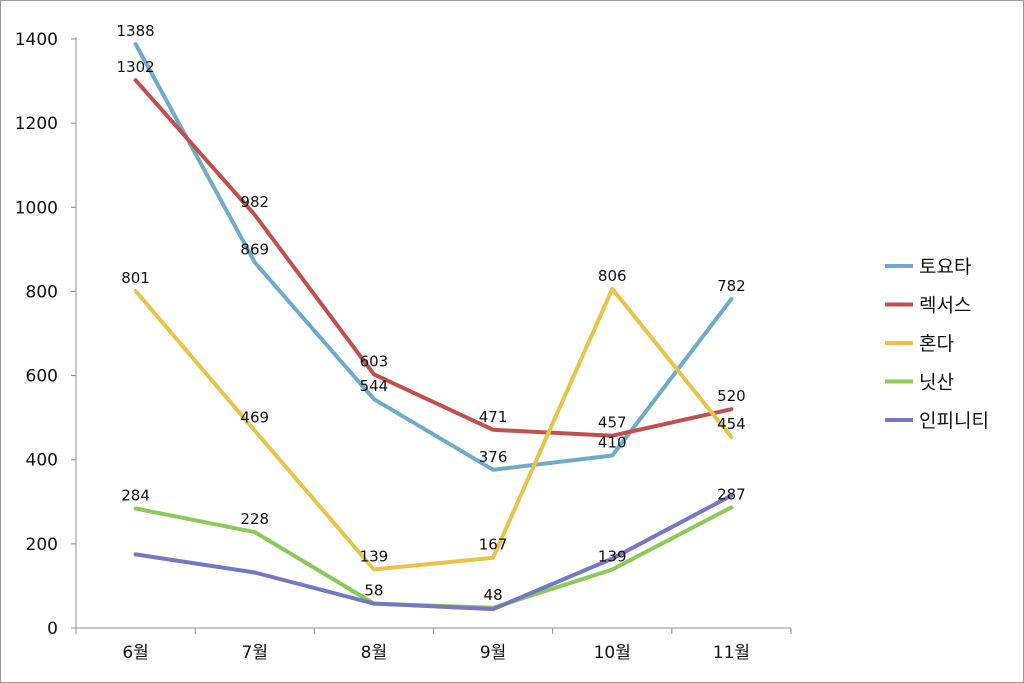  What do you see at coordinates (373, 591) in the screenshot?
I see `data-label: 58` at bounding box center [373, 591].